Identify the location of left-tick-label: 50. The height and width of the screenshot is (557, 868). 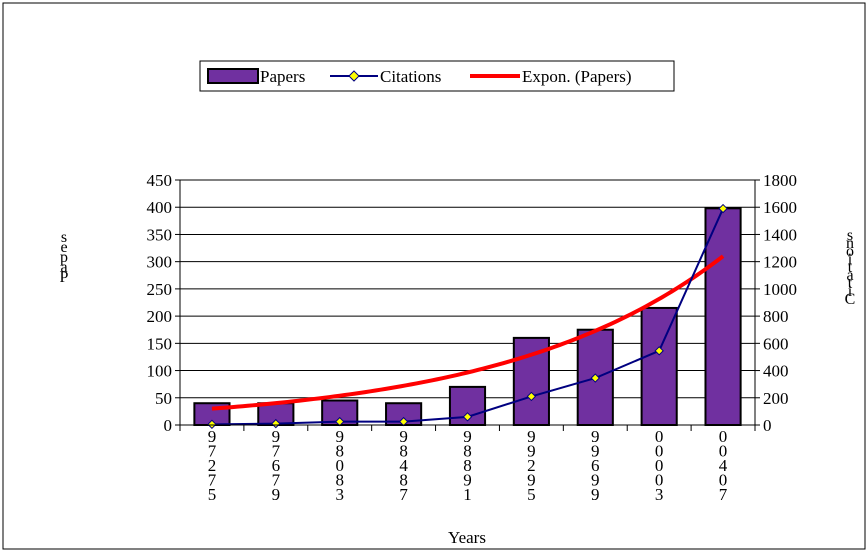
(163, 398).